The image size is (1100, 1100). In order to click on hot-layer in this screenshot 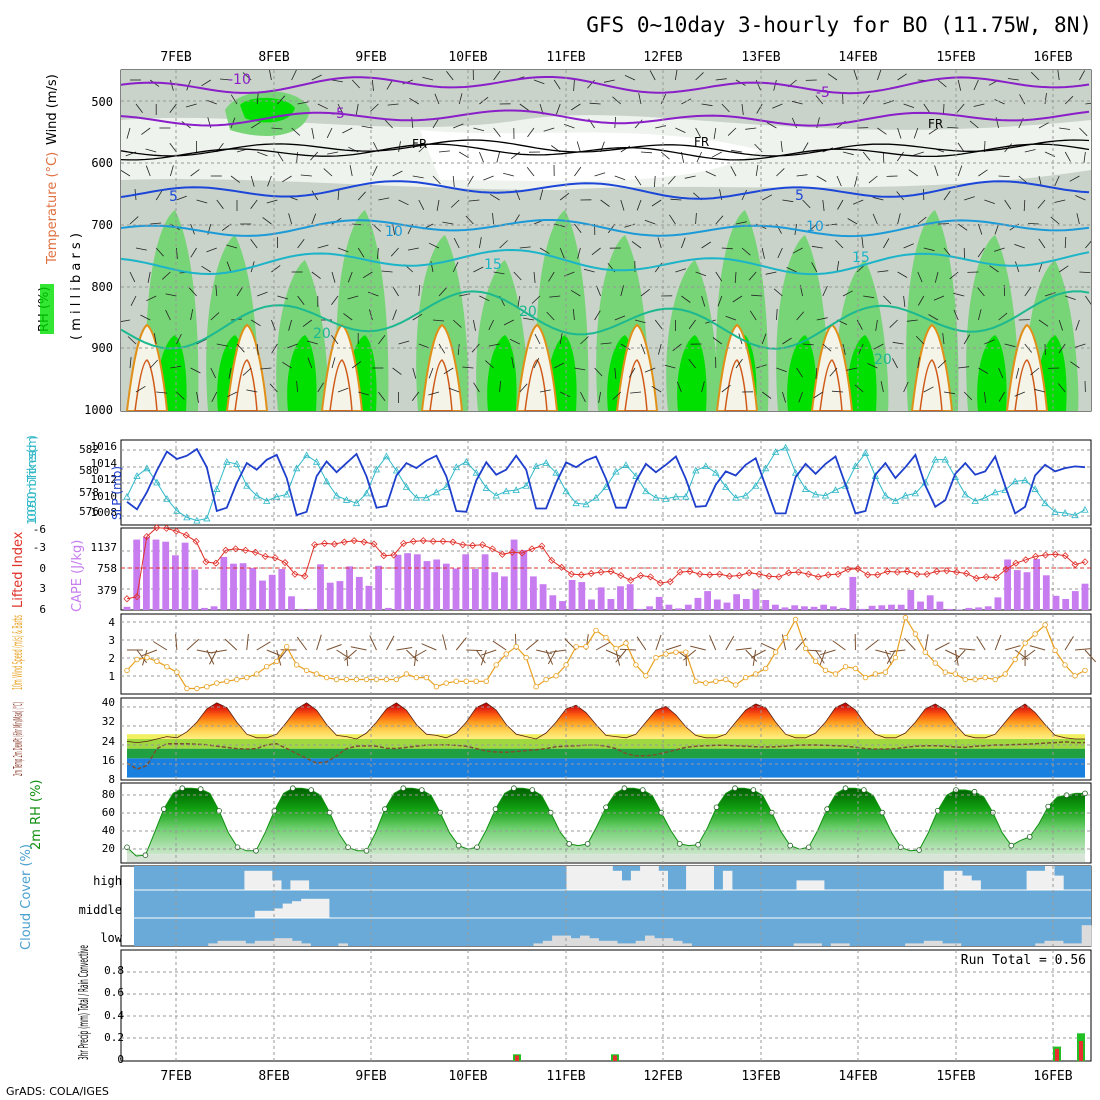, I will do `click(637, 367)`.